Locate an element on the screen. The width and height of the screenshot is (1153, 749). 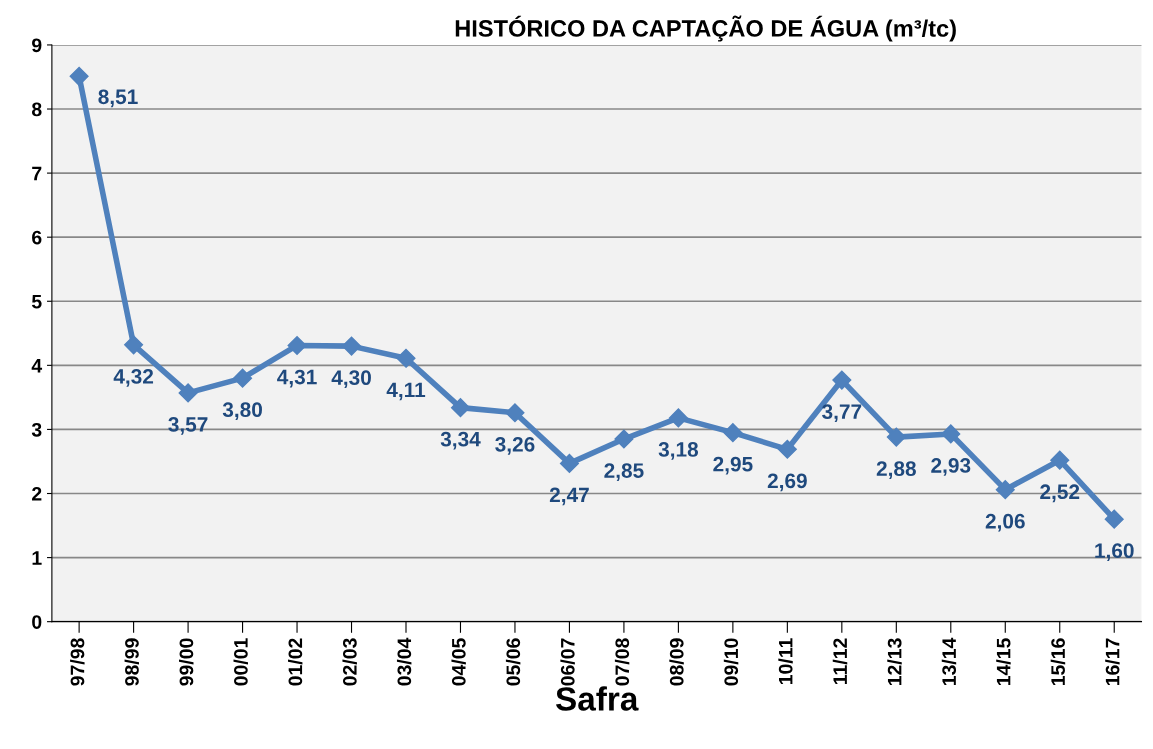
y-tick-label: 4 is located at coordinates (37, 366).